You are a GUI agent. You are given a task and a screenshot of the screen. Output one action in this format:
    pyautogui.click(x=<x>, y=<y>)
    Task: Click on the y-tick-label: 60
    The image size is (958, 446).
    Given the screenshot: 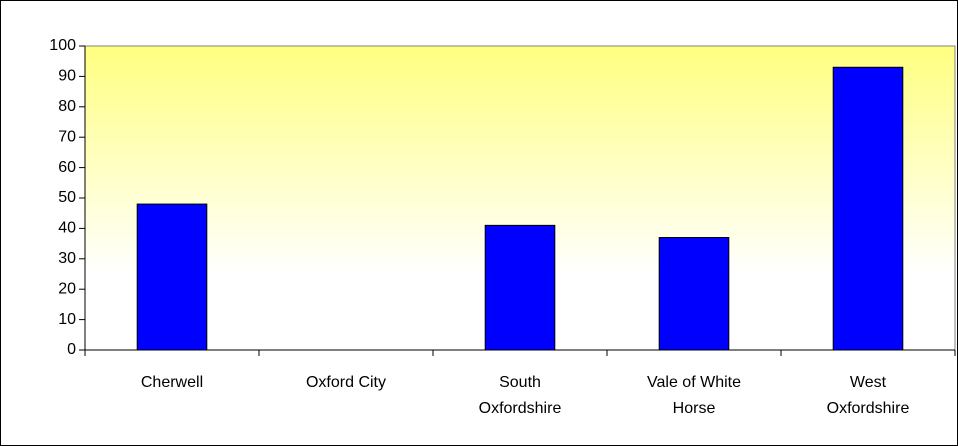 What is the action you would take?
    pyautogui.click(x=67, y=167)
    